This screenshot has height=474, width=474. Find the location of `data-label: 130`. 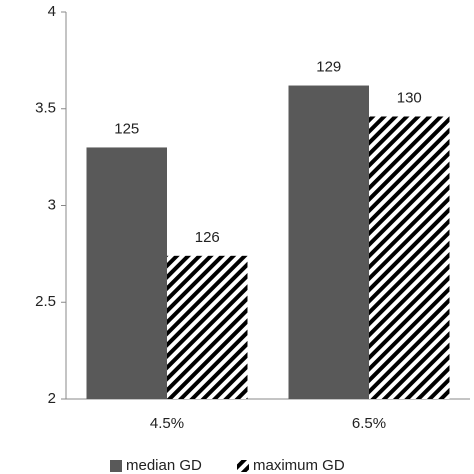

data-label: 130 is located at coordinates (409, 97).